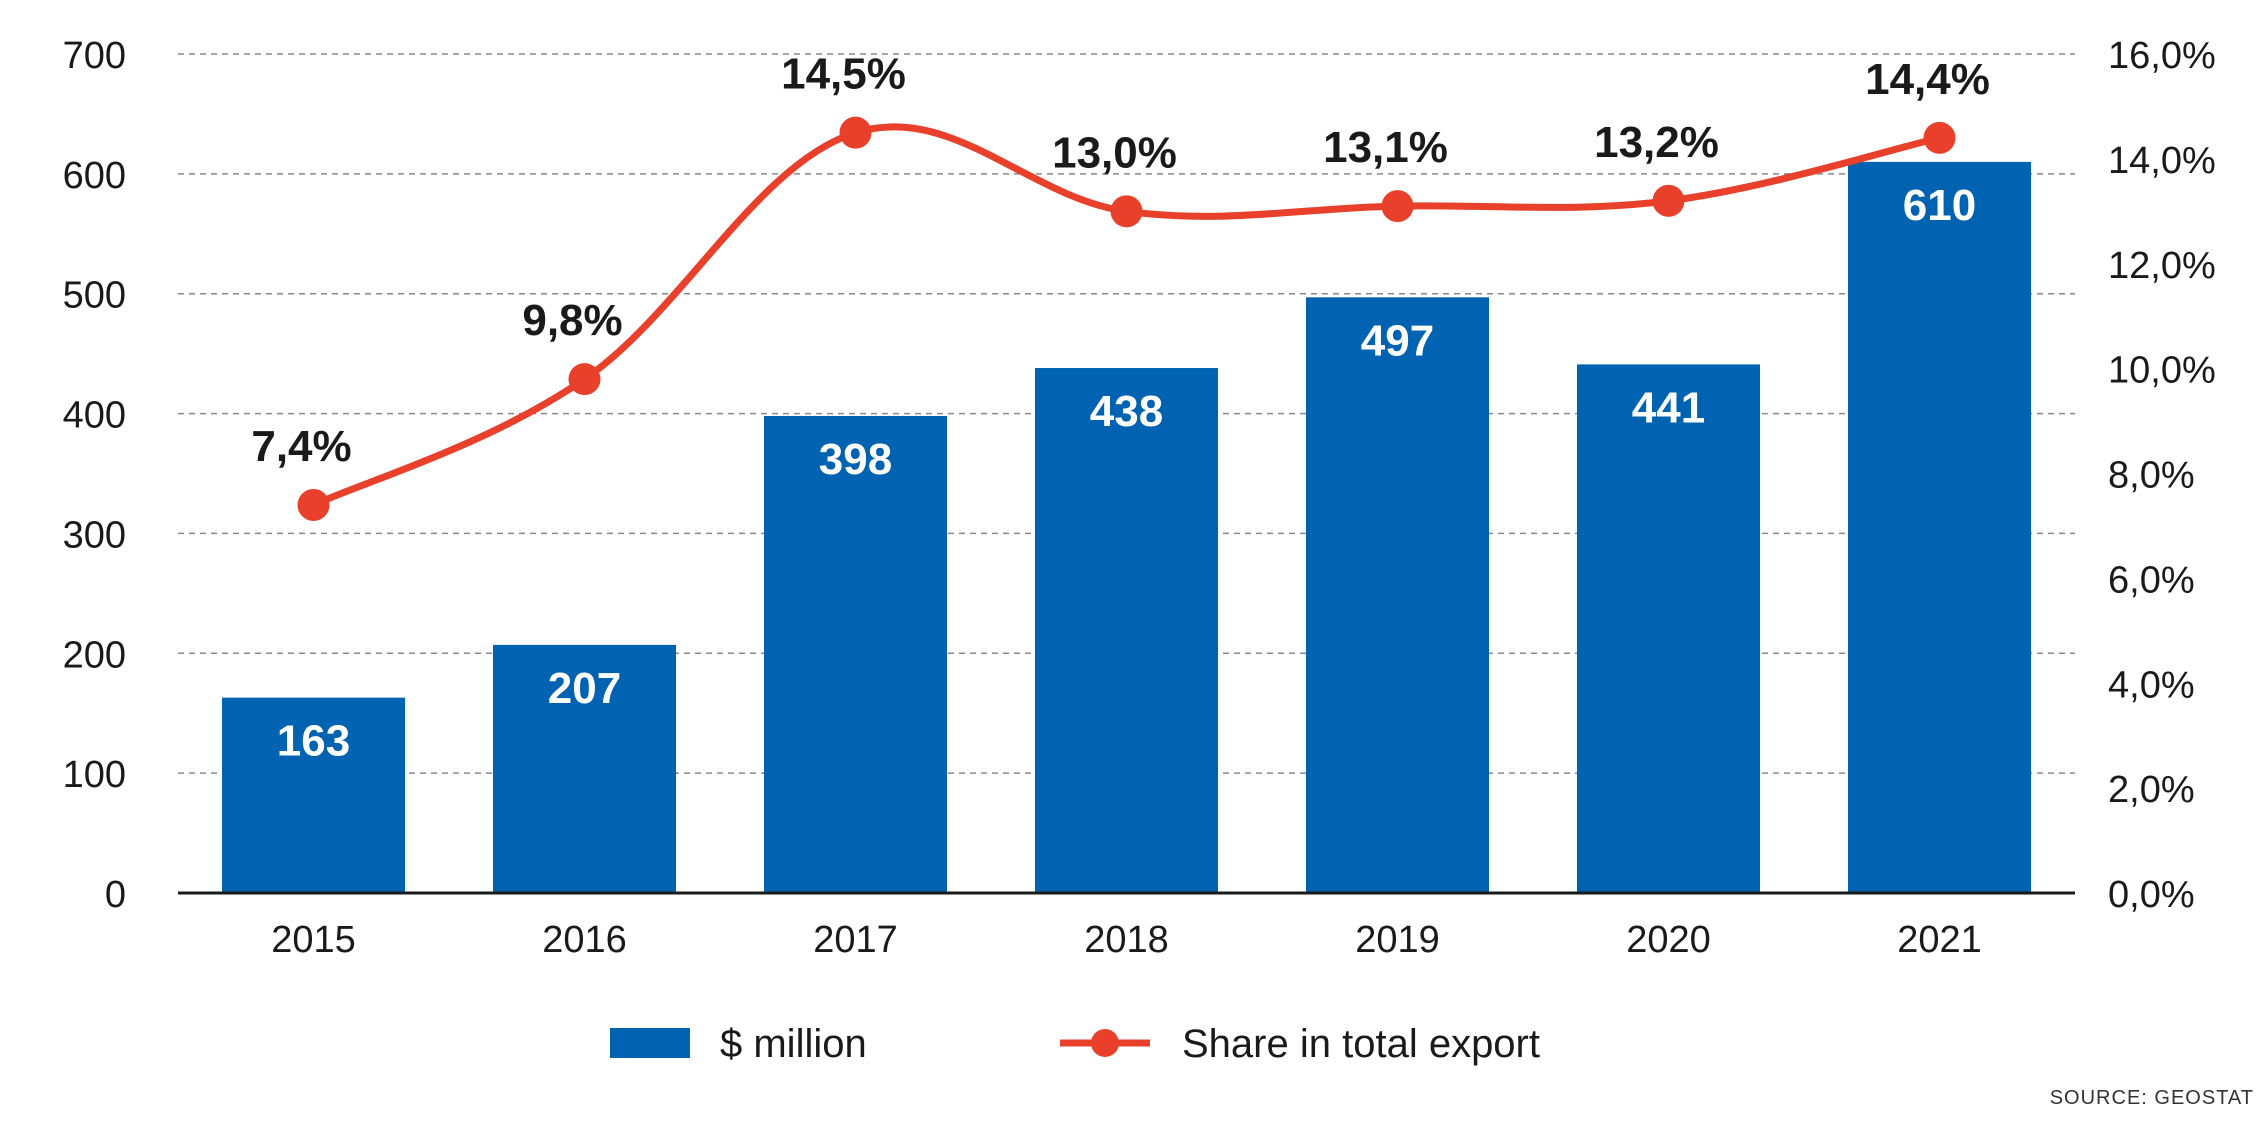 This screenshot has width=2268, height=1126. Describe the element at coordinates (2151, 580) in the screenshot. I see `right-tick-label: 6,0%` at that location.